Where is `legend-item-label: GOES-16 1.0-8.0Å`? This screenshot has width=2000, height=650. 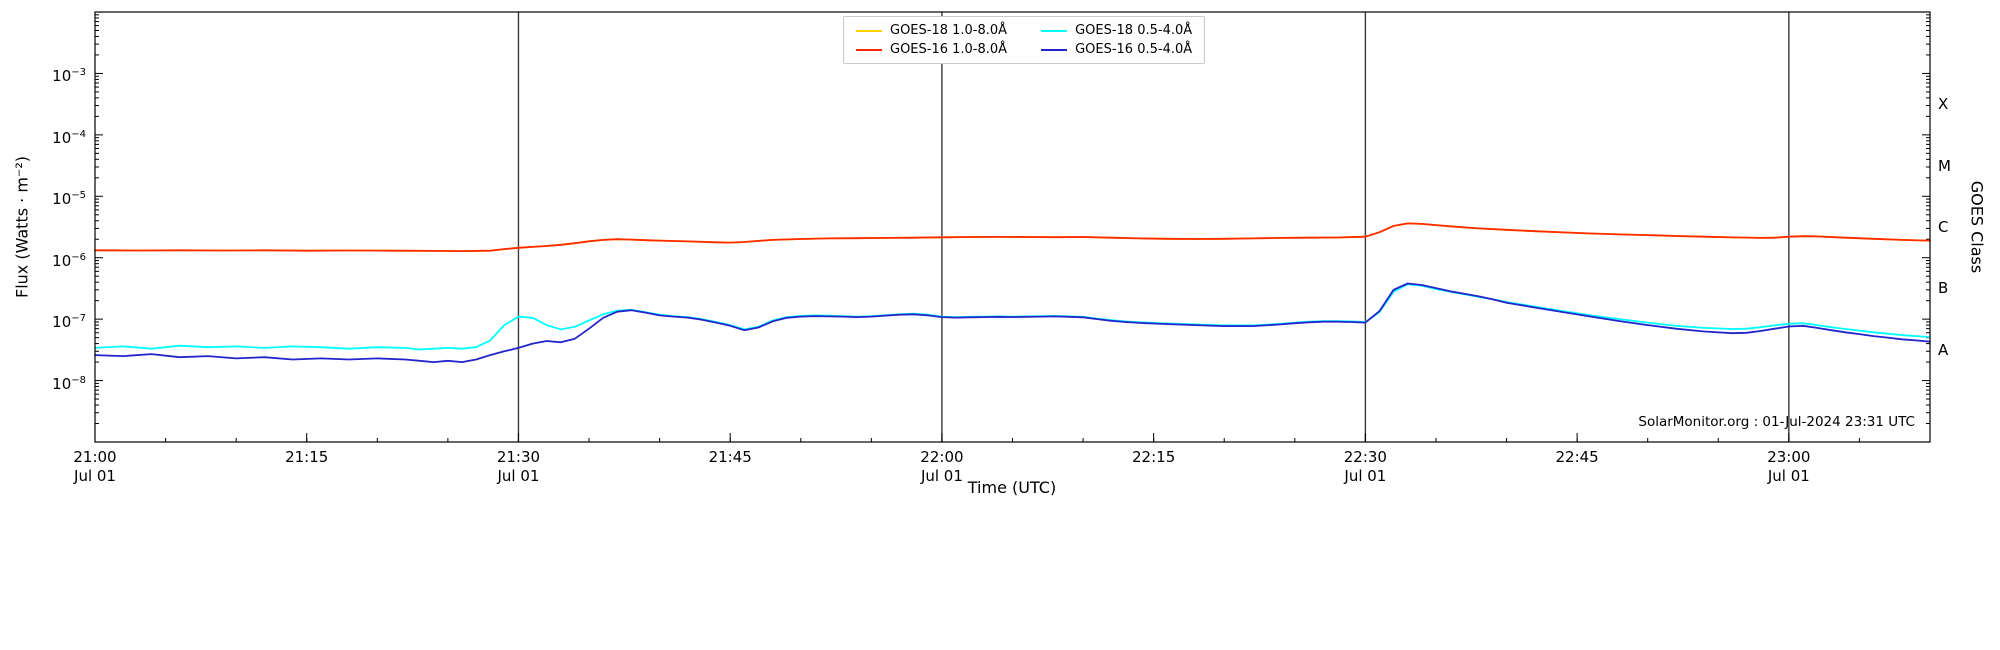
legend-item-label: GOES-16 1.0-8.0Å is located at coordinates (949, 49).